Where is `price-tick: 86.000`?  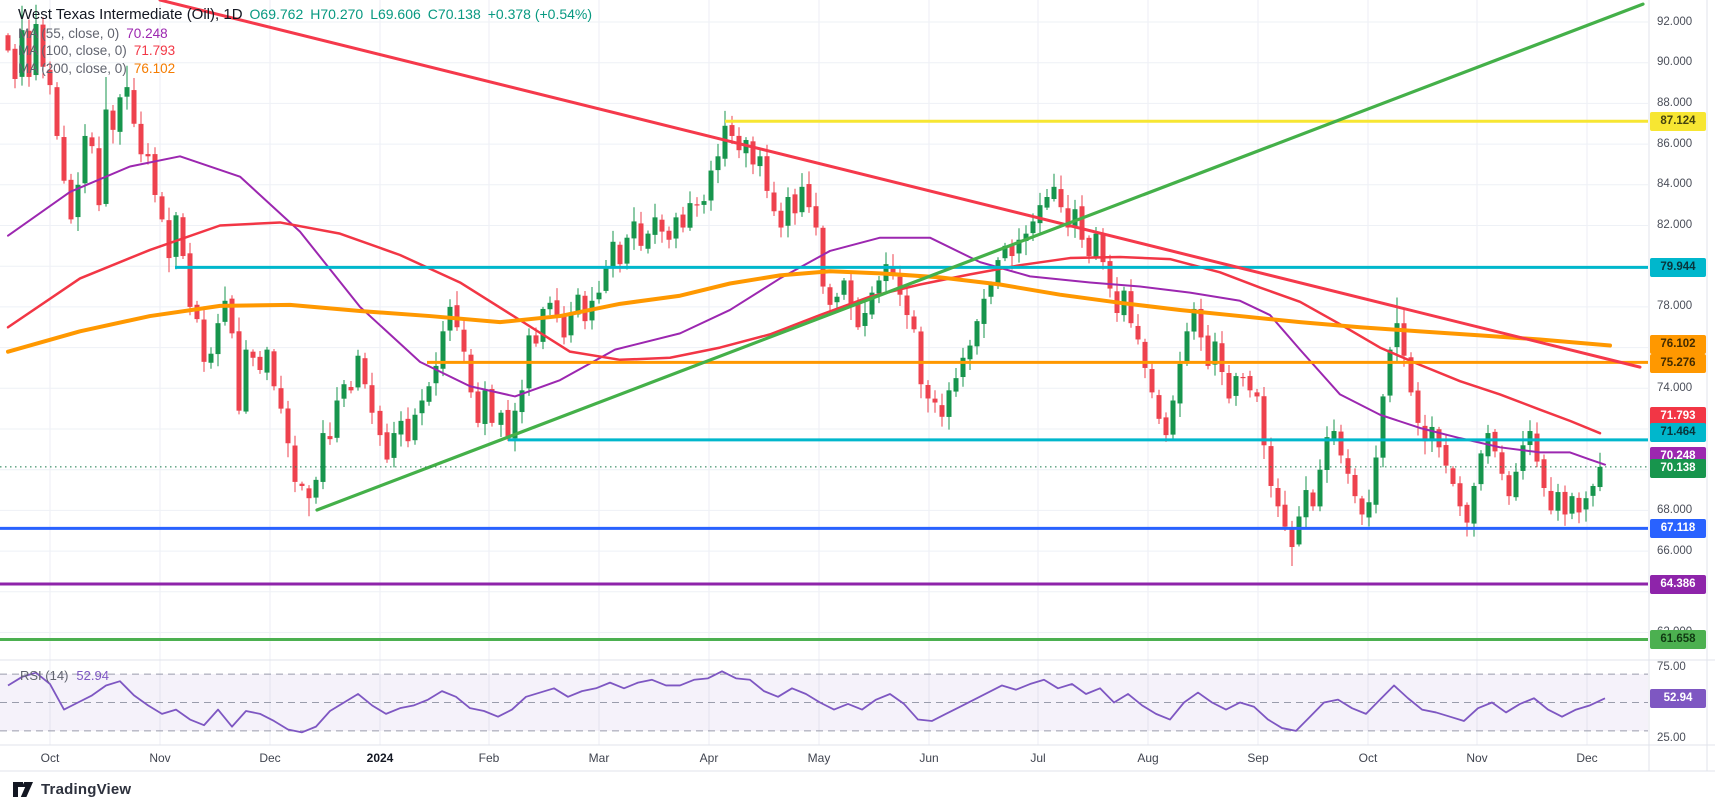
price-tick: 86.000 is located at coordinates (1675, 143).